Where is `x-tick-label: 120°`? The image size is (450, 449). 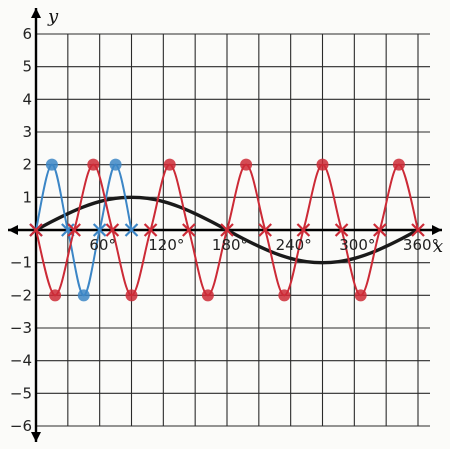
x-tick-label: 120° is located at coordinates (166, 245).